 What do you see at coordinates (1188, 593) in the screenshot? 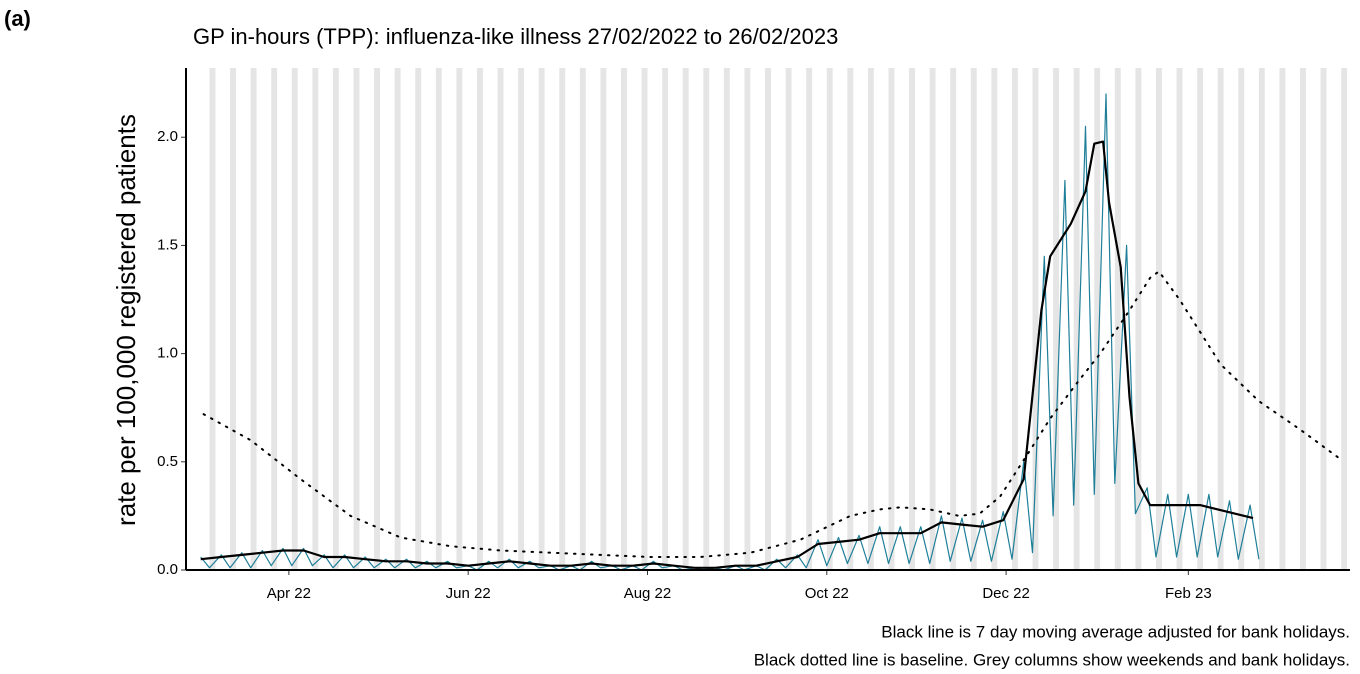
I see `x-tick-label: Feb 23` at bounding box center [1188, 593].